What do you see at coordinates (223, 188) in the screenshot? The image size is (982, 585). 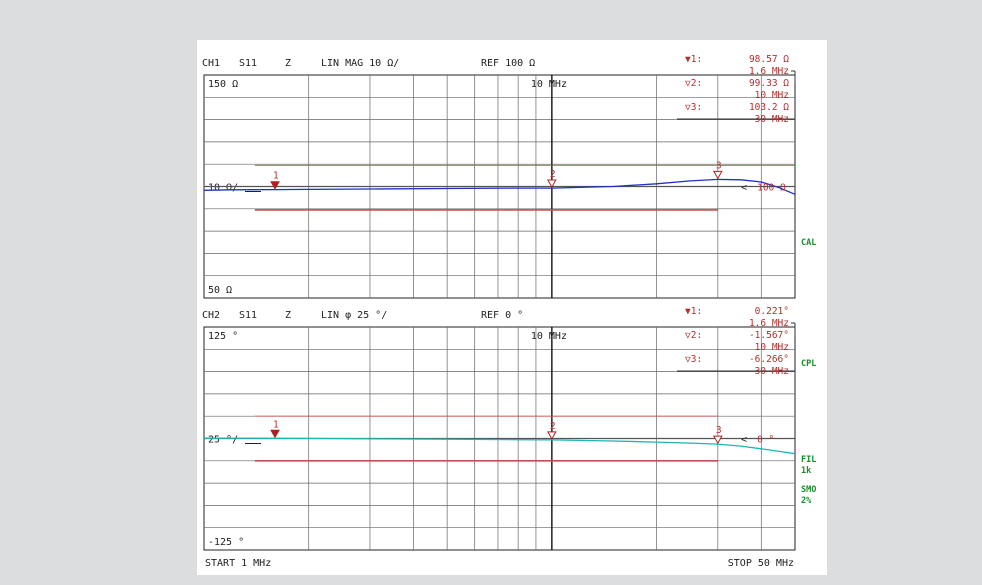 I see `reference-scale-label: 10 Ω/` at bounding box center [223, 188].